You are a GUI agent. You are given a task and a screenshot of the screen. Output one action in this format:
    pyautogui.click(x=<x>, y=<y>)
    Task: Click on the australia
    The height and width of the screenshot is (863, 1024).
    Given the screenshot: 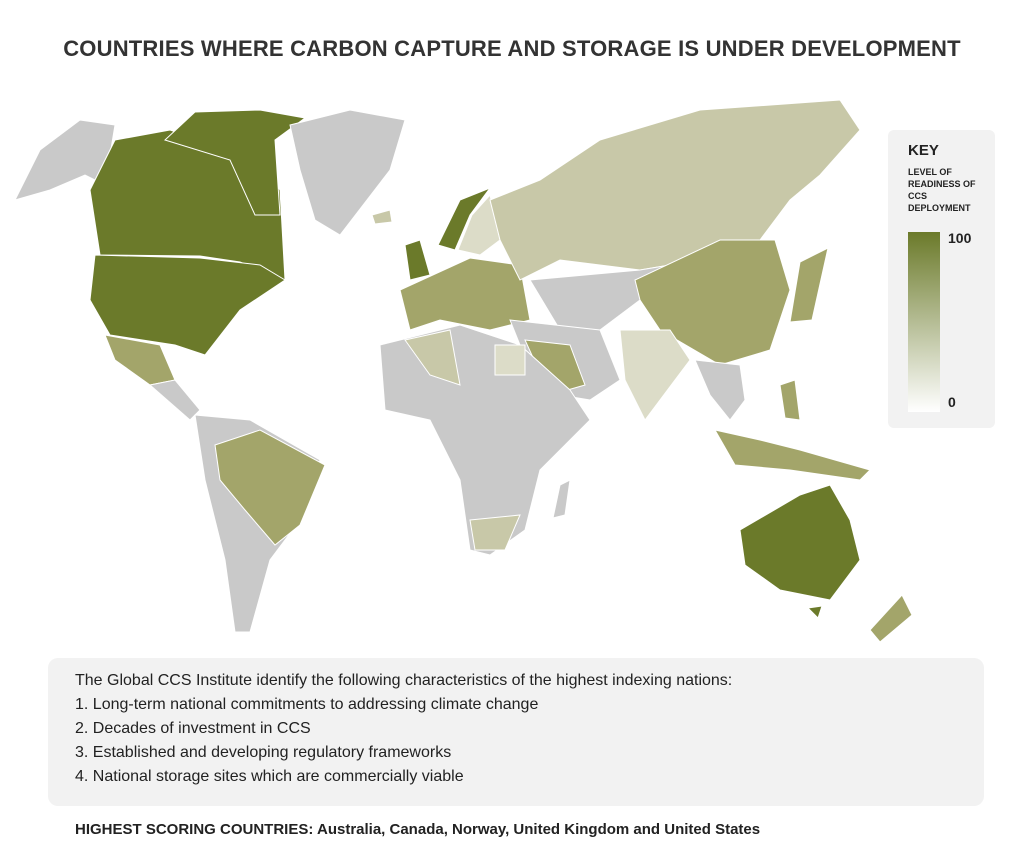 What is the action you would take?
    pyautogui.click(x=800, y=542)
    